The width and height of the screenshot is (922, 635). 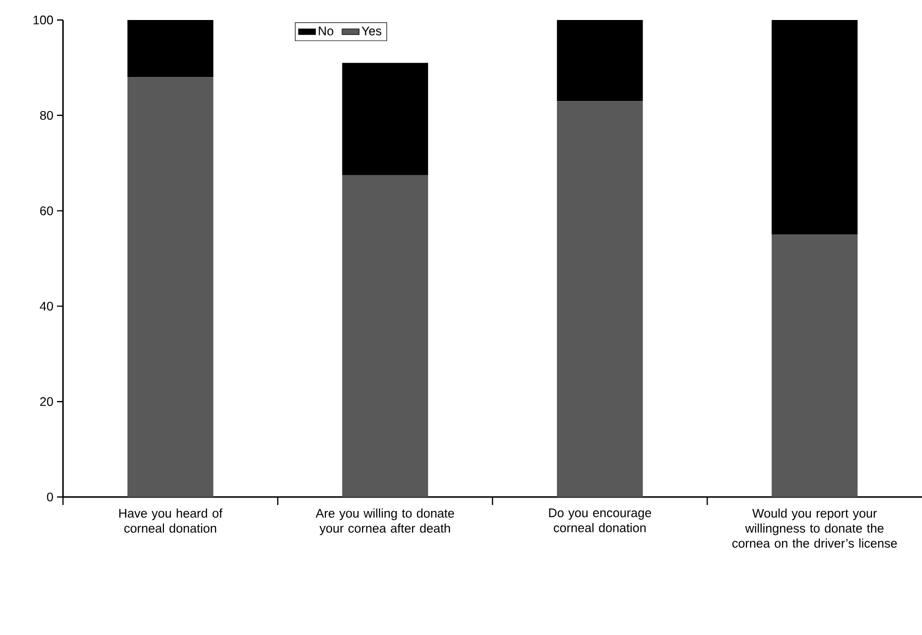 What do you see at coordinates (43, 20) in the screenshot?
I see `y-tick-label: 100` at bounding box center [43, 20].